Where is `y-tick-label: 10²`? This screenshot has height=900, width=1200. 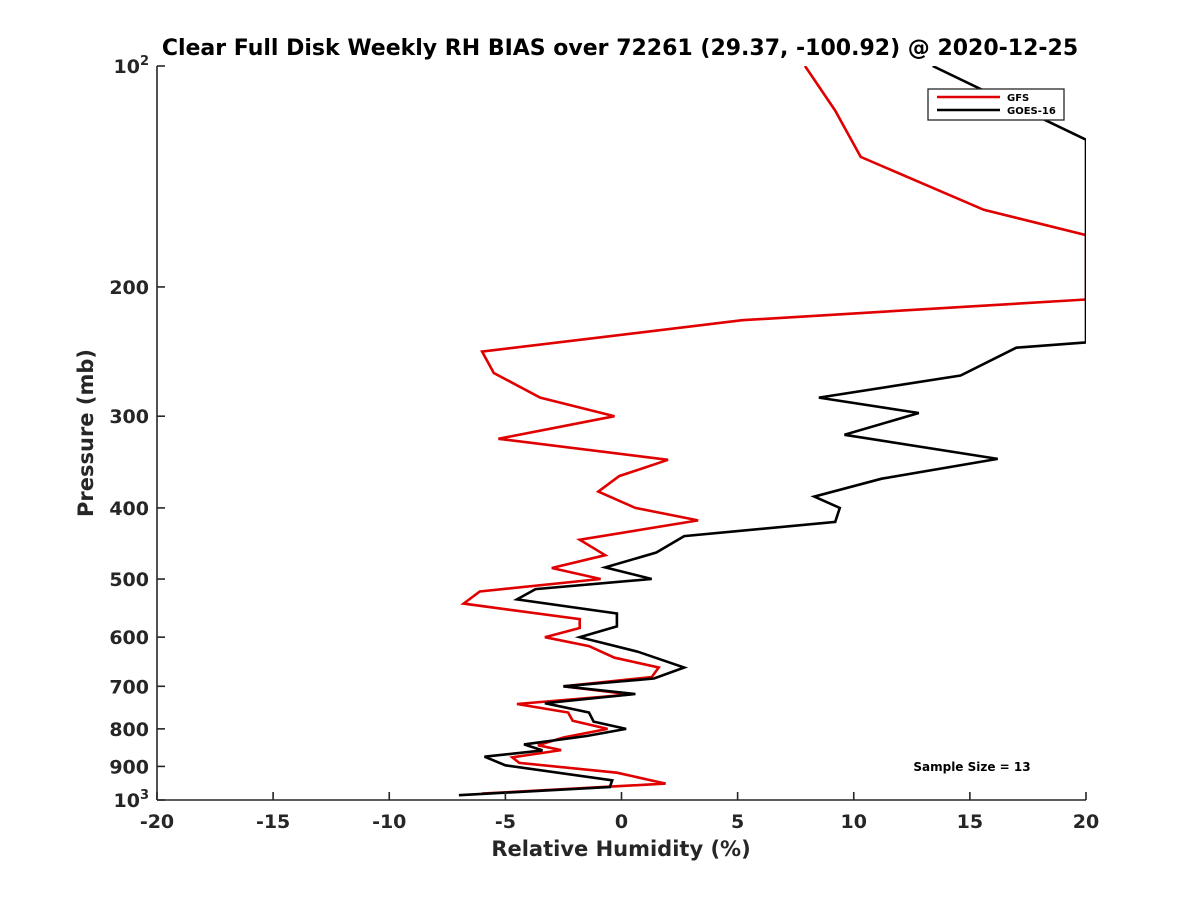
y-tick-label: 10² is located at coordinates (132, 66).